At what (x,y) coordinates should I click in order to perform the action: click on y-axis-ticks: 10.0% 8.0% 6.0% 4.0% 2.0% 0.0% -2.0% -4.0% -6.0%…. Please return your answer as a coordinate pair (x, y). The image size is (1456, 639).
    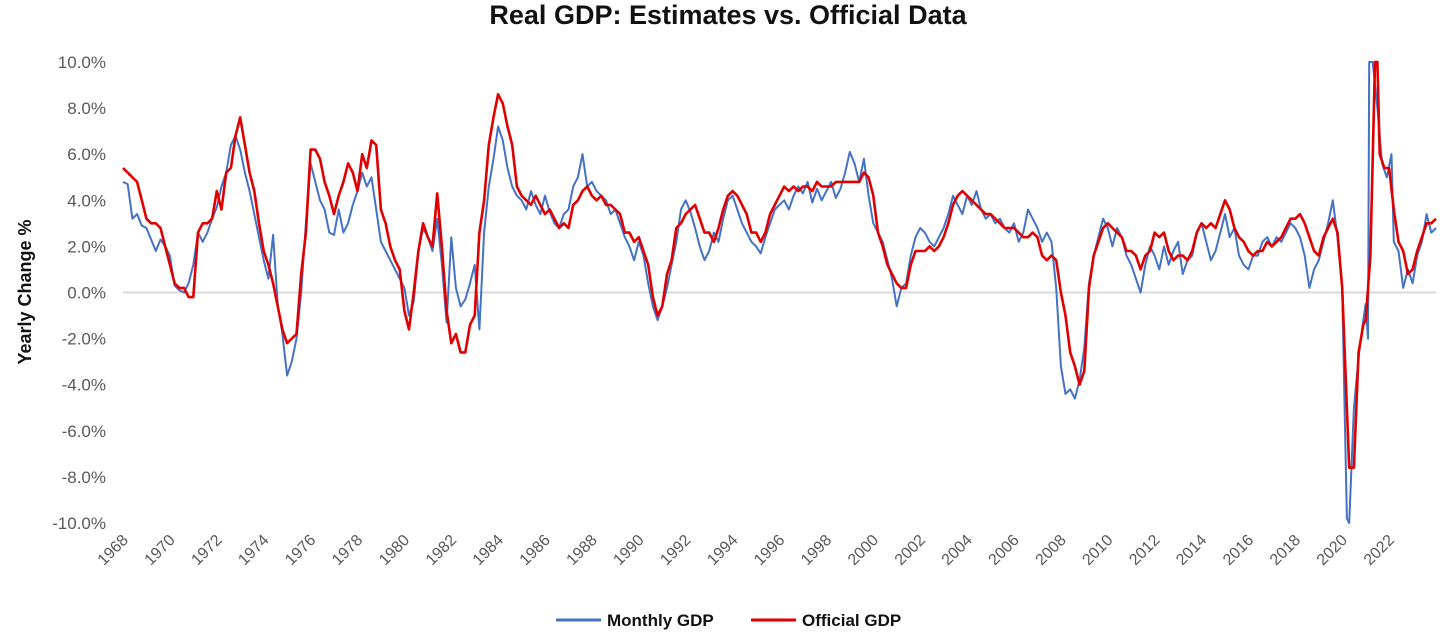
    Looking at the image, I should click on (79, 293).